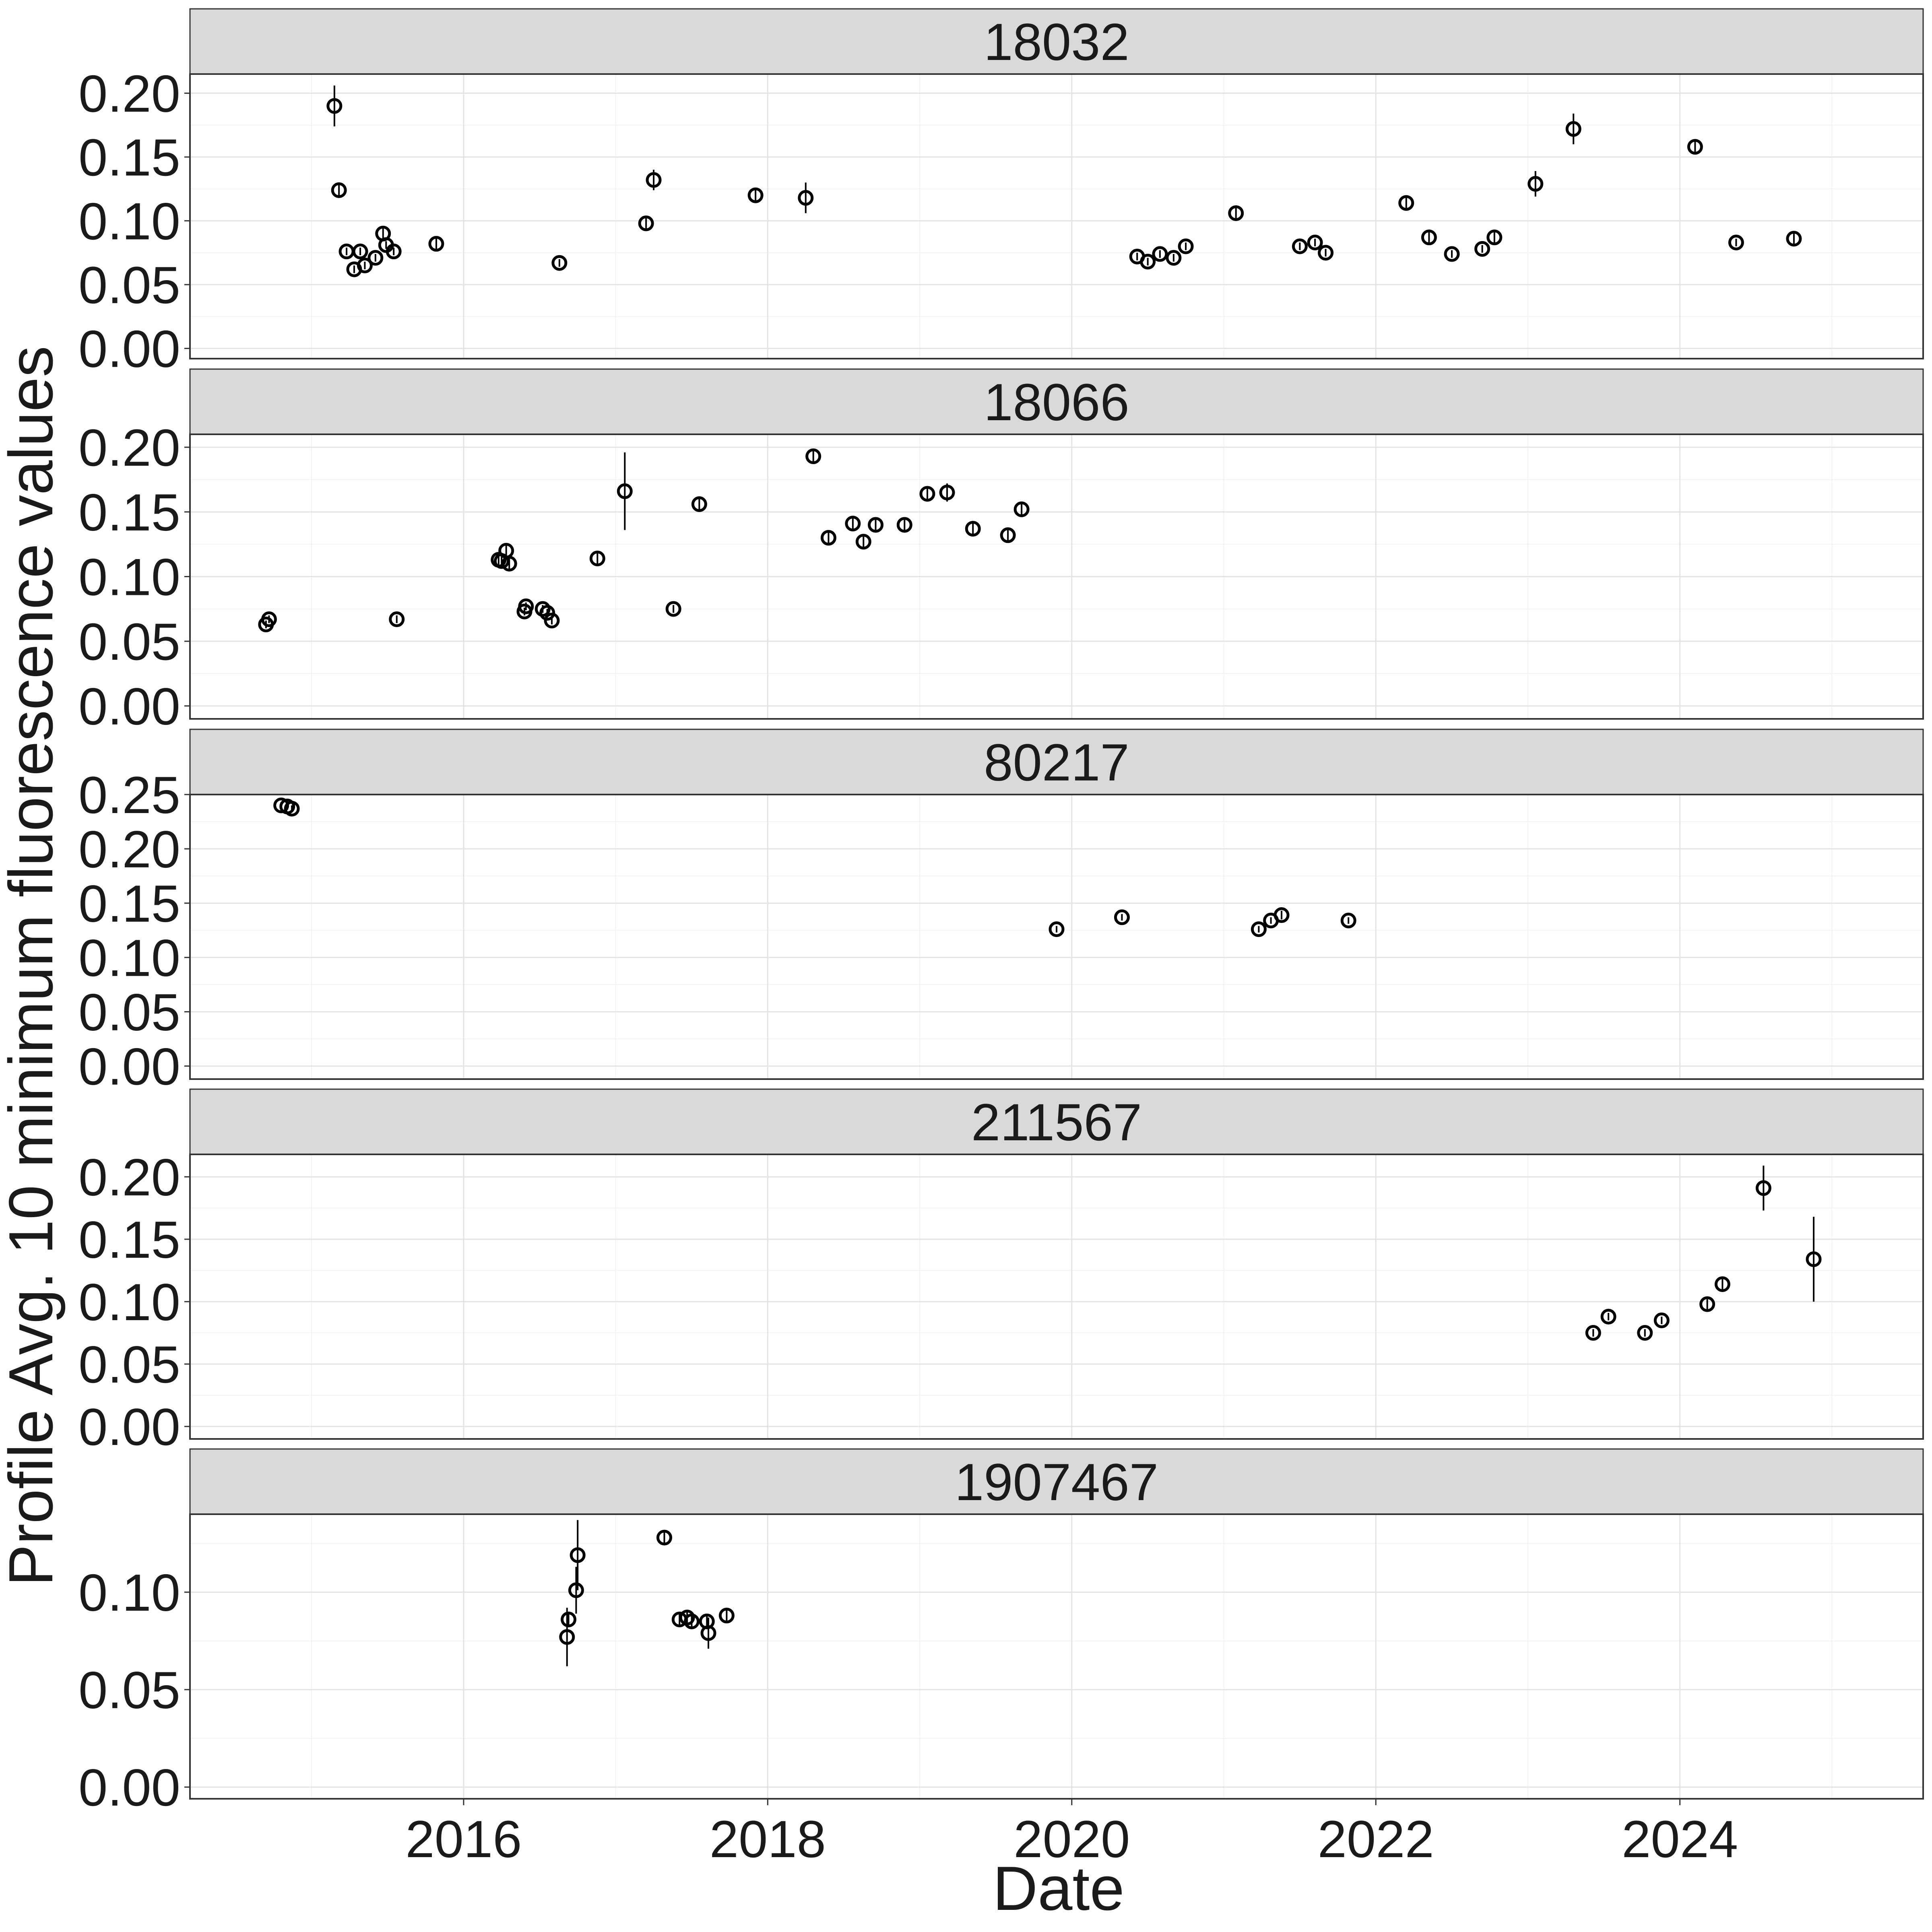  What do you see at coordinates (129, 157) in the screenshot?
I see `y-tick-label: 0.15` at bounding box center [129, 157].